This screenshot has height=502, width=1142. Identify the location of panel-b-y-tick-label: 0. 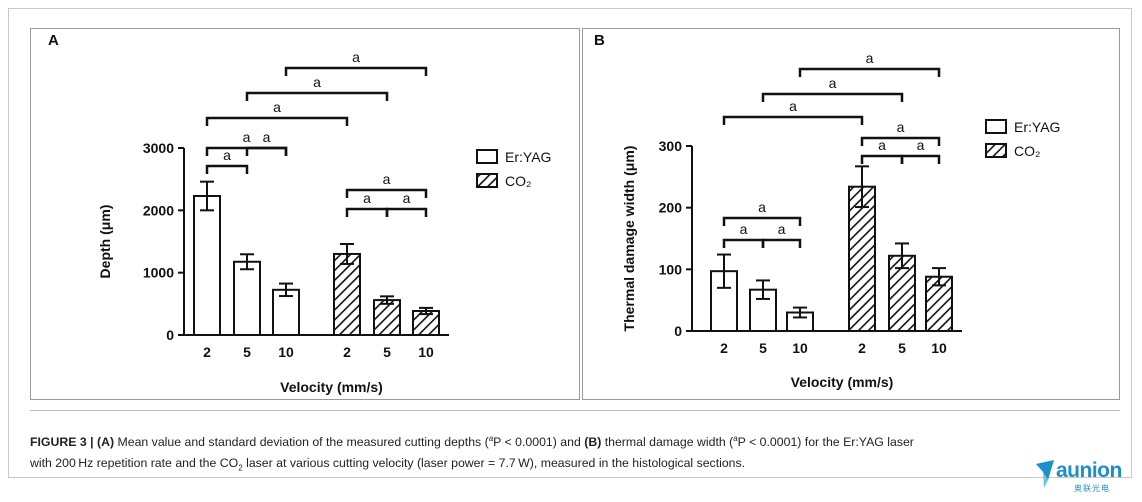
(678, 331).